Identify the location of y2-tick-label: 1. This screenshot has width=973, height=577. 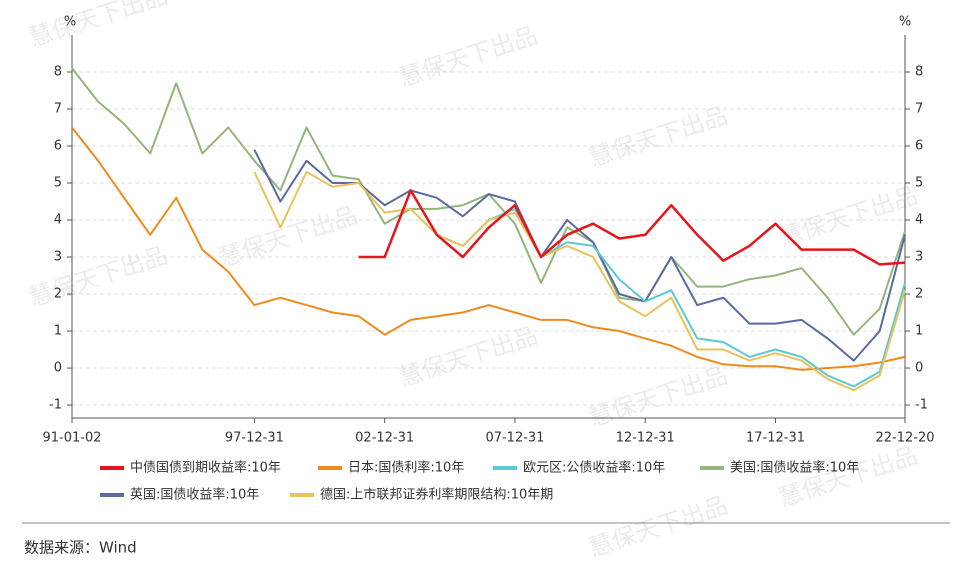
(919, 331).